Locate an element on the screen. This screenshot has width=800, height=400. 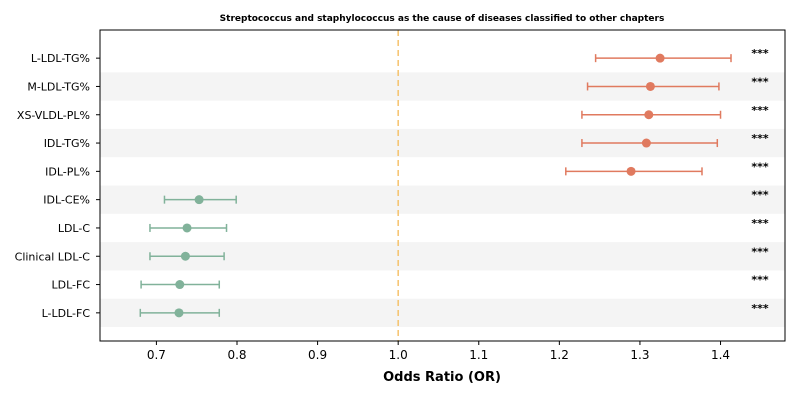
y-tick-label: M-LDL-TG% is located at coordinates (58, 86).